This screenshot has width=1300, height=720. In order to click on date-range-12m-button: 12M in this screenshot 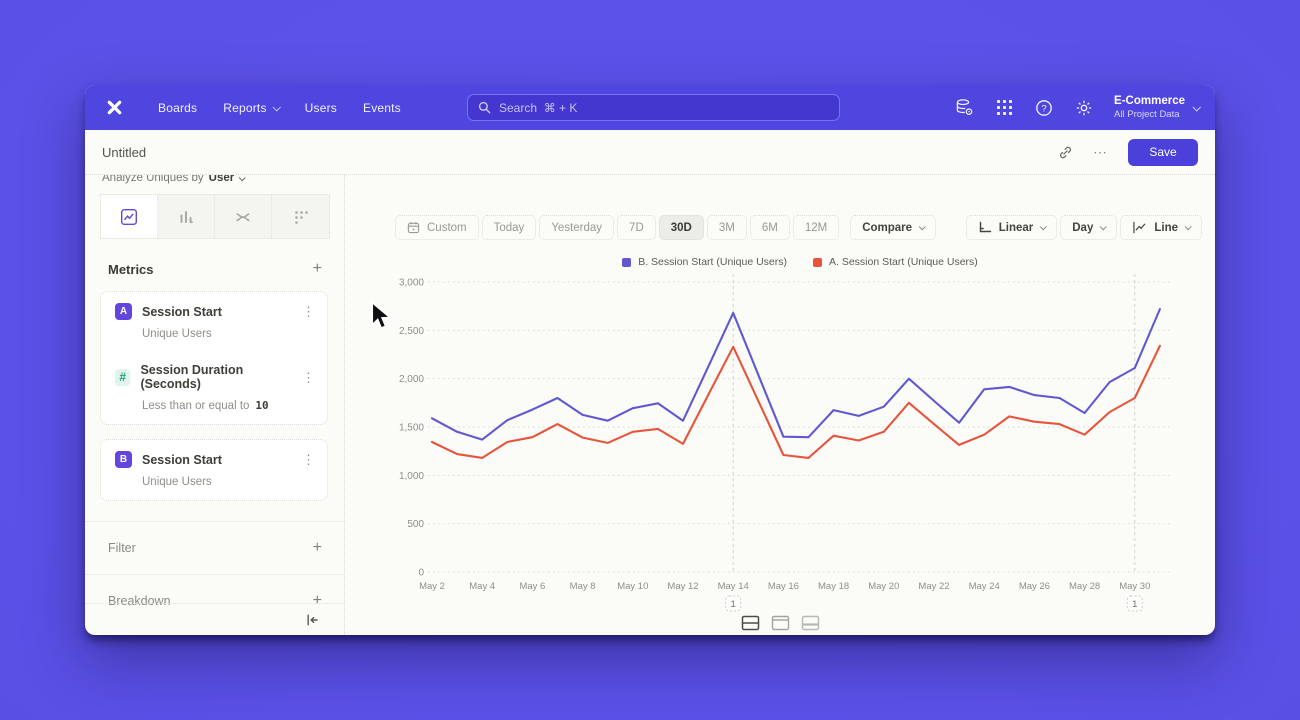, I will do `click(816, 227)`.